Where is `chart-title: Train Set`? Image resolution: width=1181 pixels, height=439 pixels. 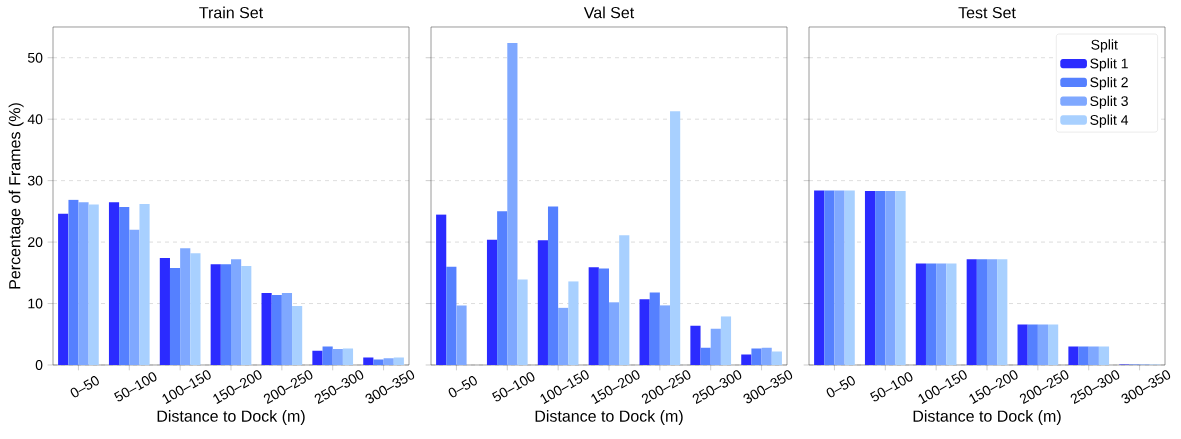 chart-title: Train Set is located at coordinates (231, 12).